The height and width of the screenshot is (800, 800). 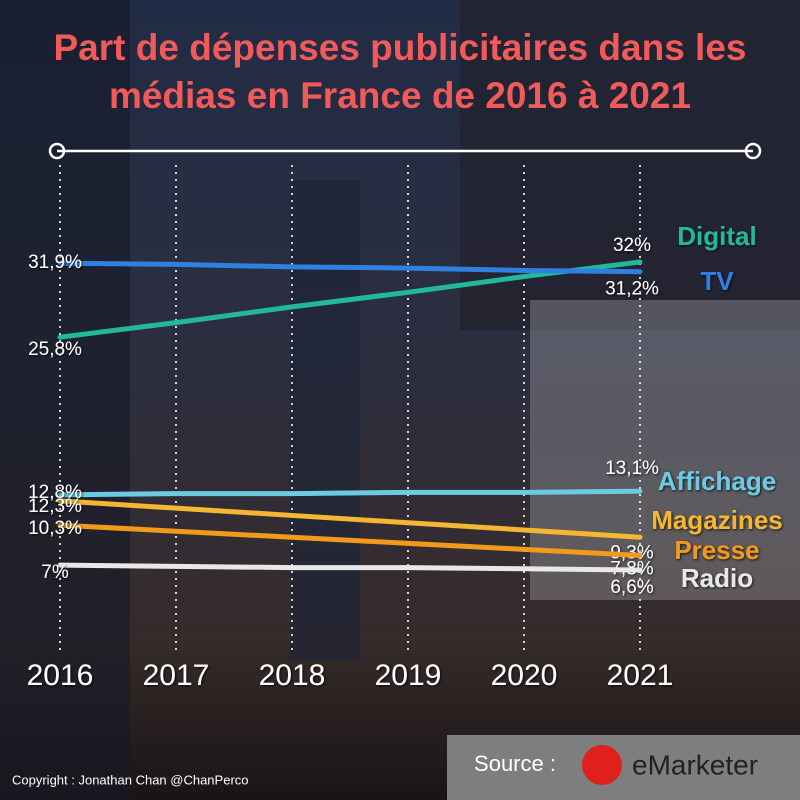 What do you see at coordinates (130, 779) in the screenshot?
I see `copyright: Copyright : Jonathan Chan @ChanPerco` at bounding box center [130, 779].